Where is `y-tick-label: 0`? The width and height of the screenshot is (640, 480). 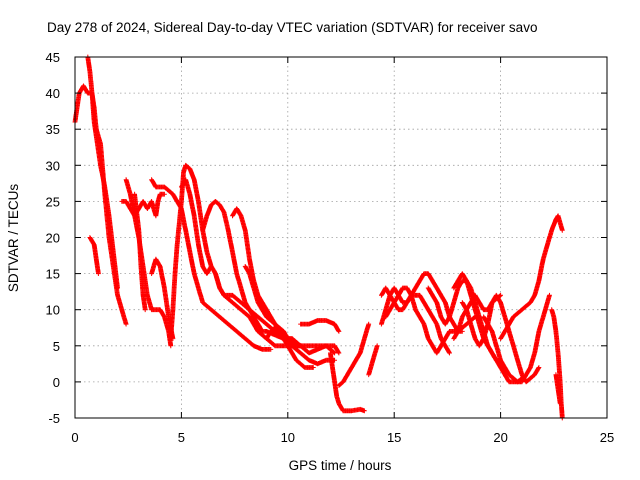
y-tick-label: 0 is located at coordinates (56, 382).